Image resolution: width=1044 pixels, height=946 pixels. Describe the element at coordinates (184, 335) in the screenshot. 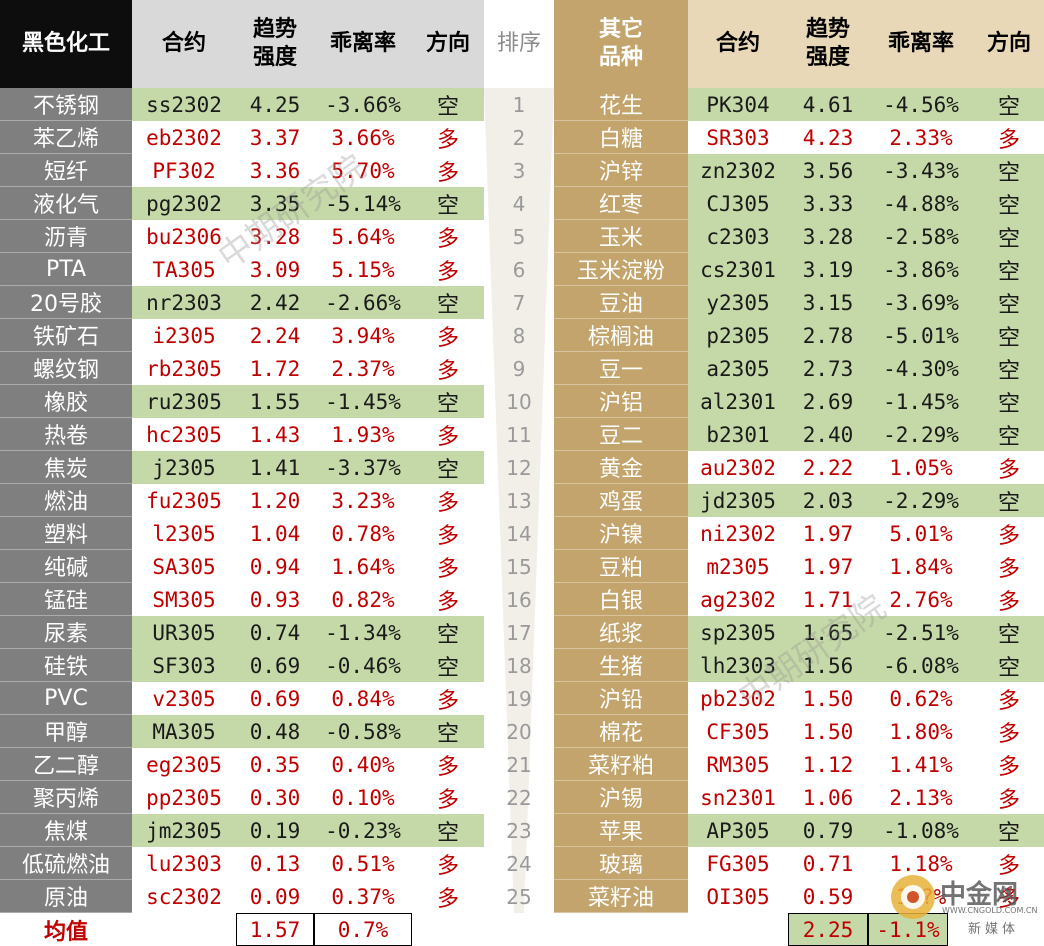

I see `left-contract: i2305` at that location.